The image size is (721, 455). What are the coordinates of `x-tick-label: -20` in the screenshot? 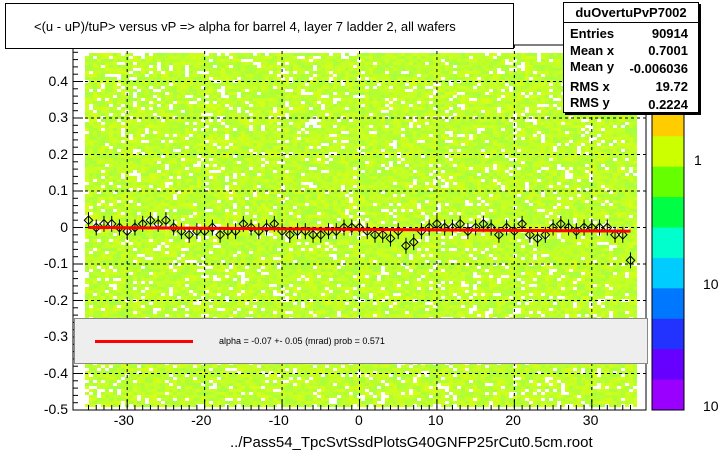 It's located at (201, 420).